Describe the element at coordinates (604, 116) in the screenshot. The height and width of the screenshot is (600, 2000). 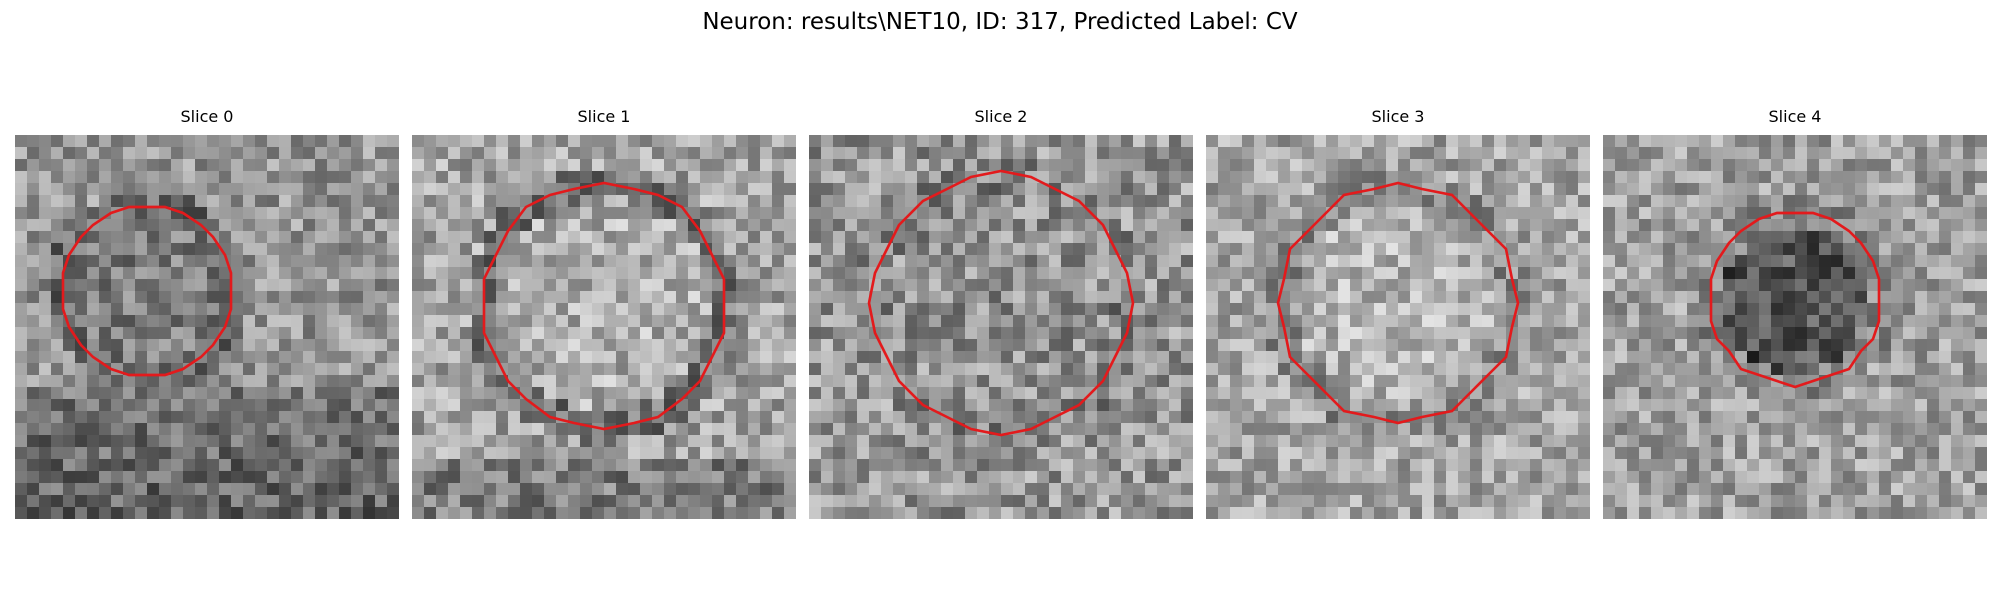
I see `slice-title-1: Slice 1` at that location.